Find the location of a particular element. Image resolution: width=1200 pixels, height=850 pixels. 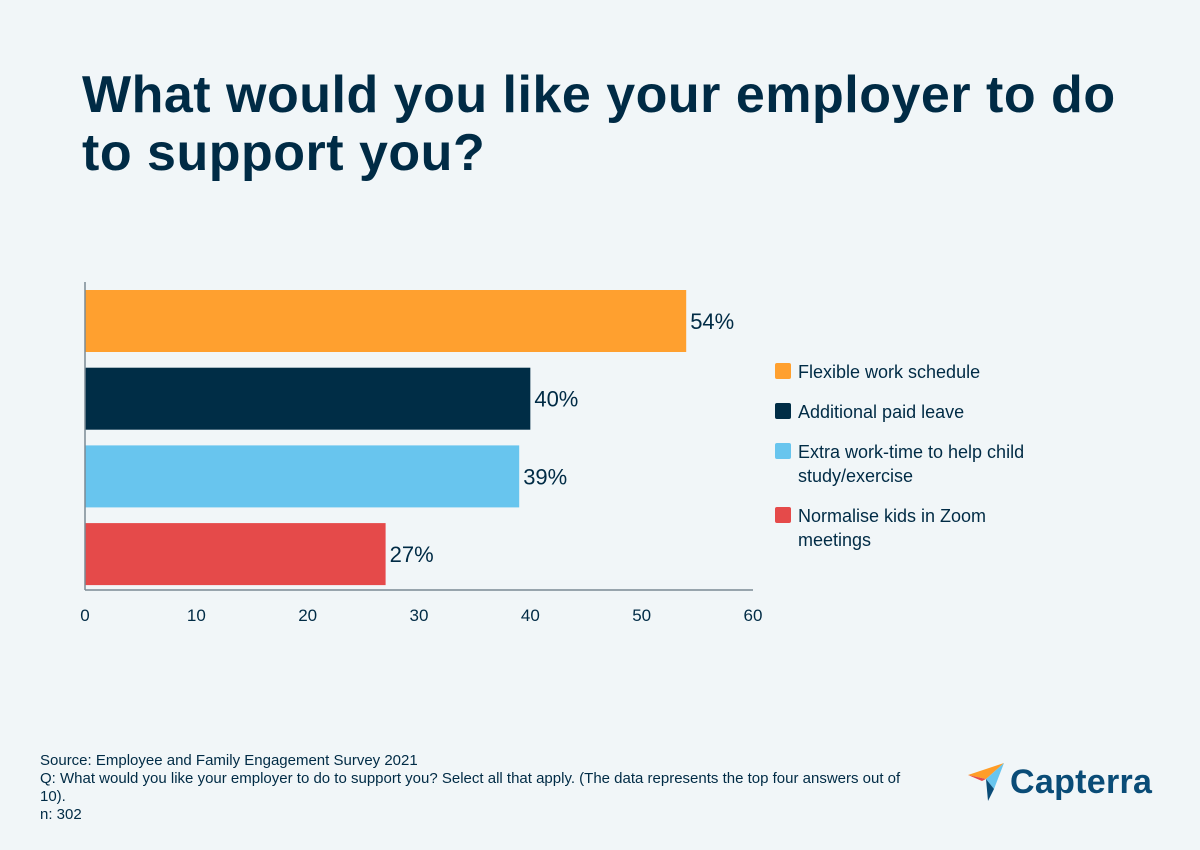

legend-item-paid-leave: Additional paid leave is located at coordinates (905, 412).